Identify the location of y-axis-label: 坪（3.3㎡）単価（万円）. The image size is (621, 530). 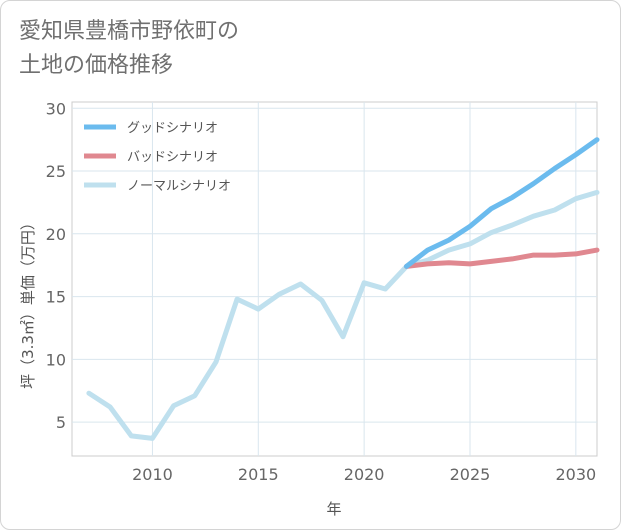
(28, 302).